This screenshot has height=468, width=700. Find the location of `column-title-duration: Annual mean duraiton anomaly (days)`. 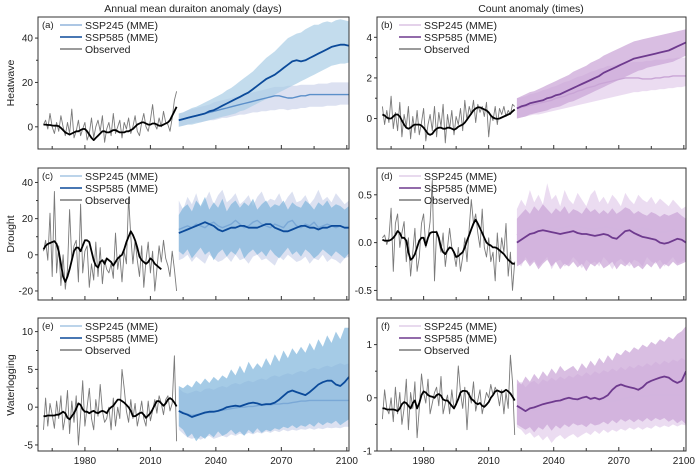

column-title-duration: Annual mean duraiton anomaly (days) is located at coordinates (192, 9).